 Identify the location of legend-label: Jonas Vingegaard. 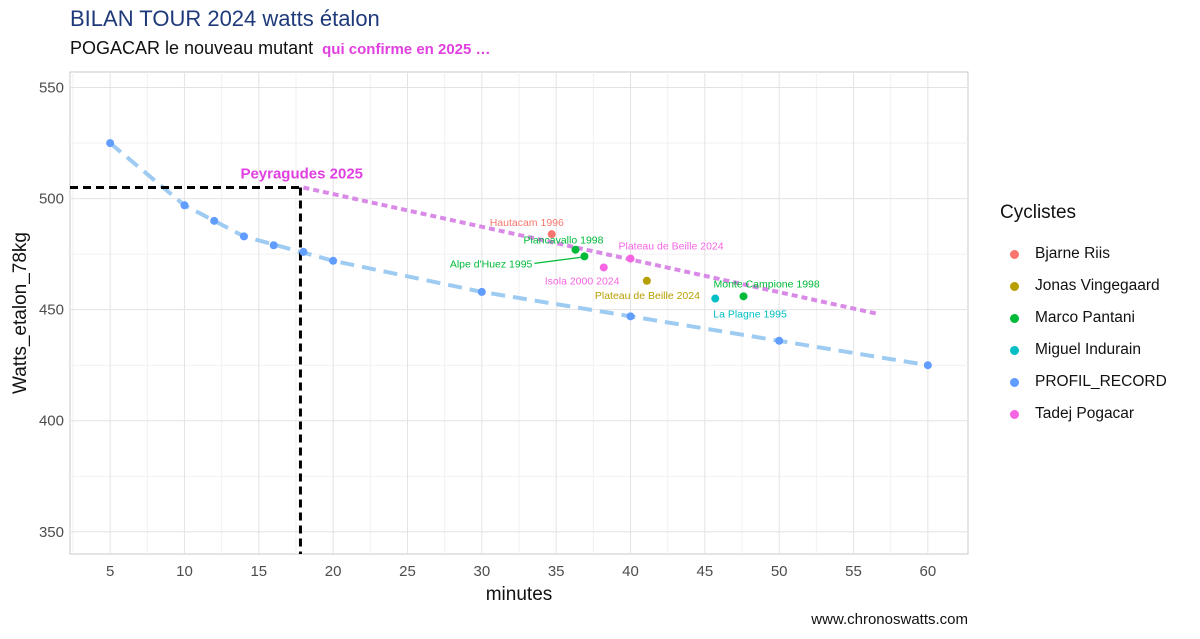
(1097, 285).